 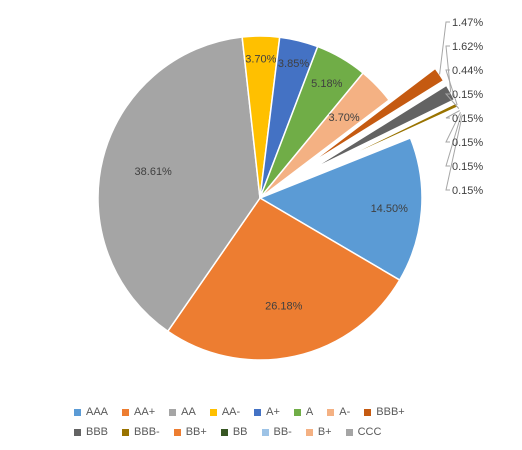 I want to click on legend-label: AA+, so click(x=145, y=412).